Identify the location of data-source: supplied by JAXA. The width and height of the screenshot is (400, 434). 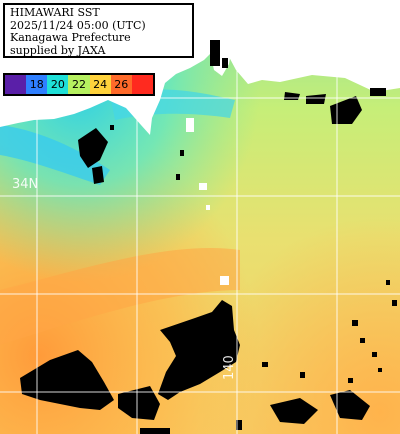
(58, 50).